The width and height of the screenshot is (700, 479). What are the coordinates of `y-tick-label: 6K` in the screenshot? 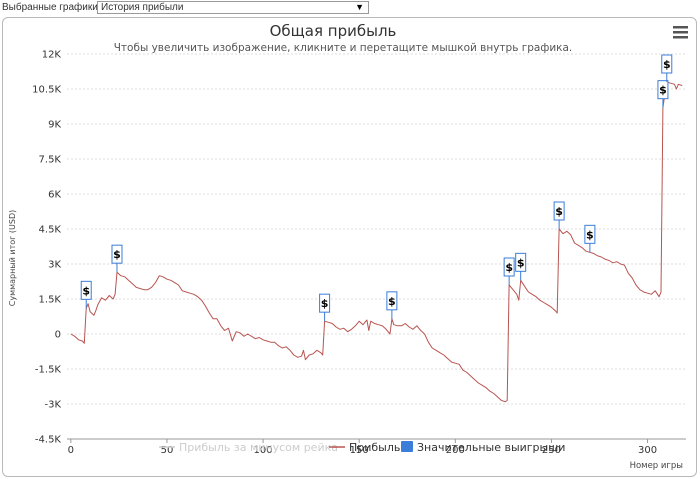 It's located at (54, 195).